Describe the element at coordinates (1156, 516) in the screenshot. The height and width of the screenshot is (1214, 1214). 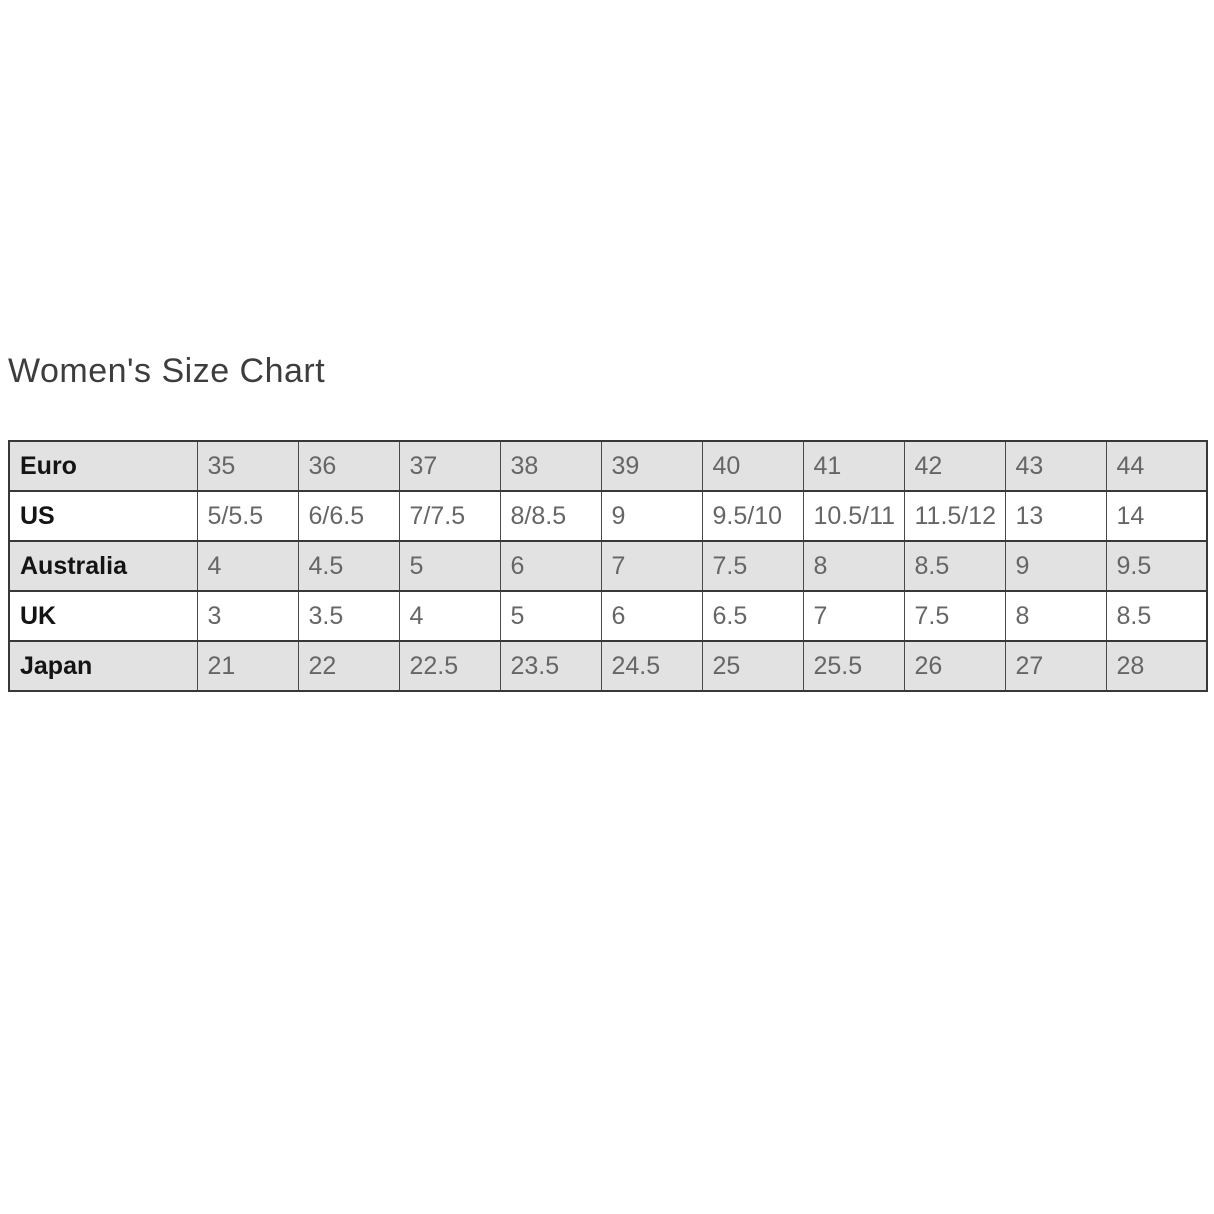
I see `size-cell: 14` at that location.